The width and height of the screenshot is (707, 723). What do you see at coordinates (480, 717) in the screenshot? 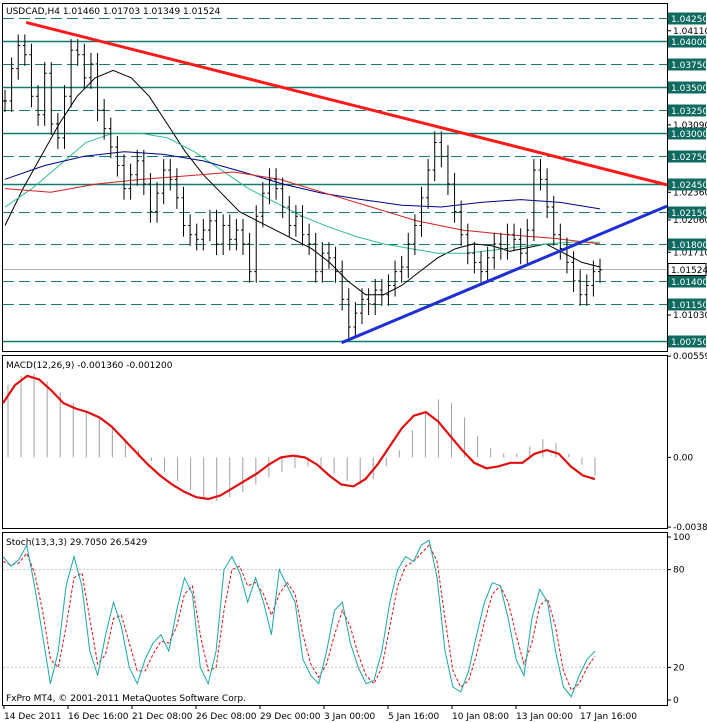
I see `time-tick-label: 10 Jan 08:00` at bounding box center [480, 717].